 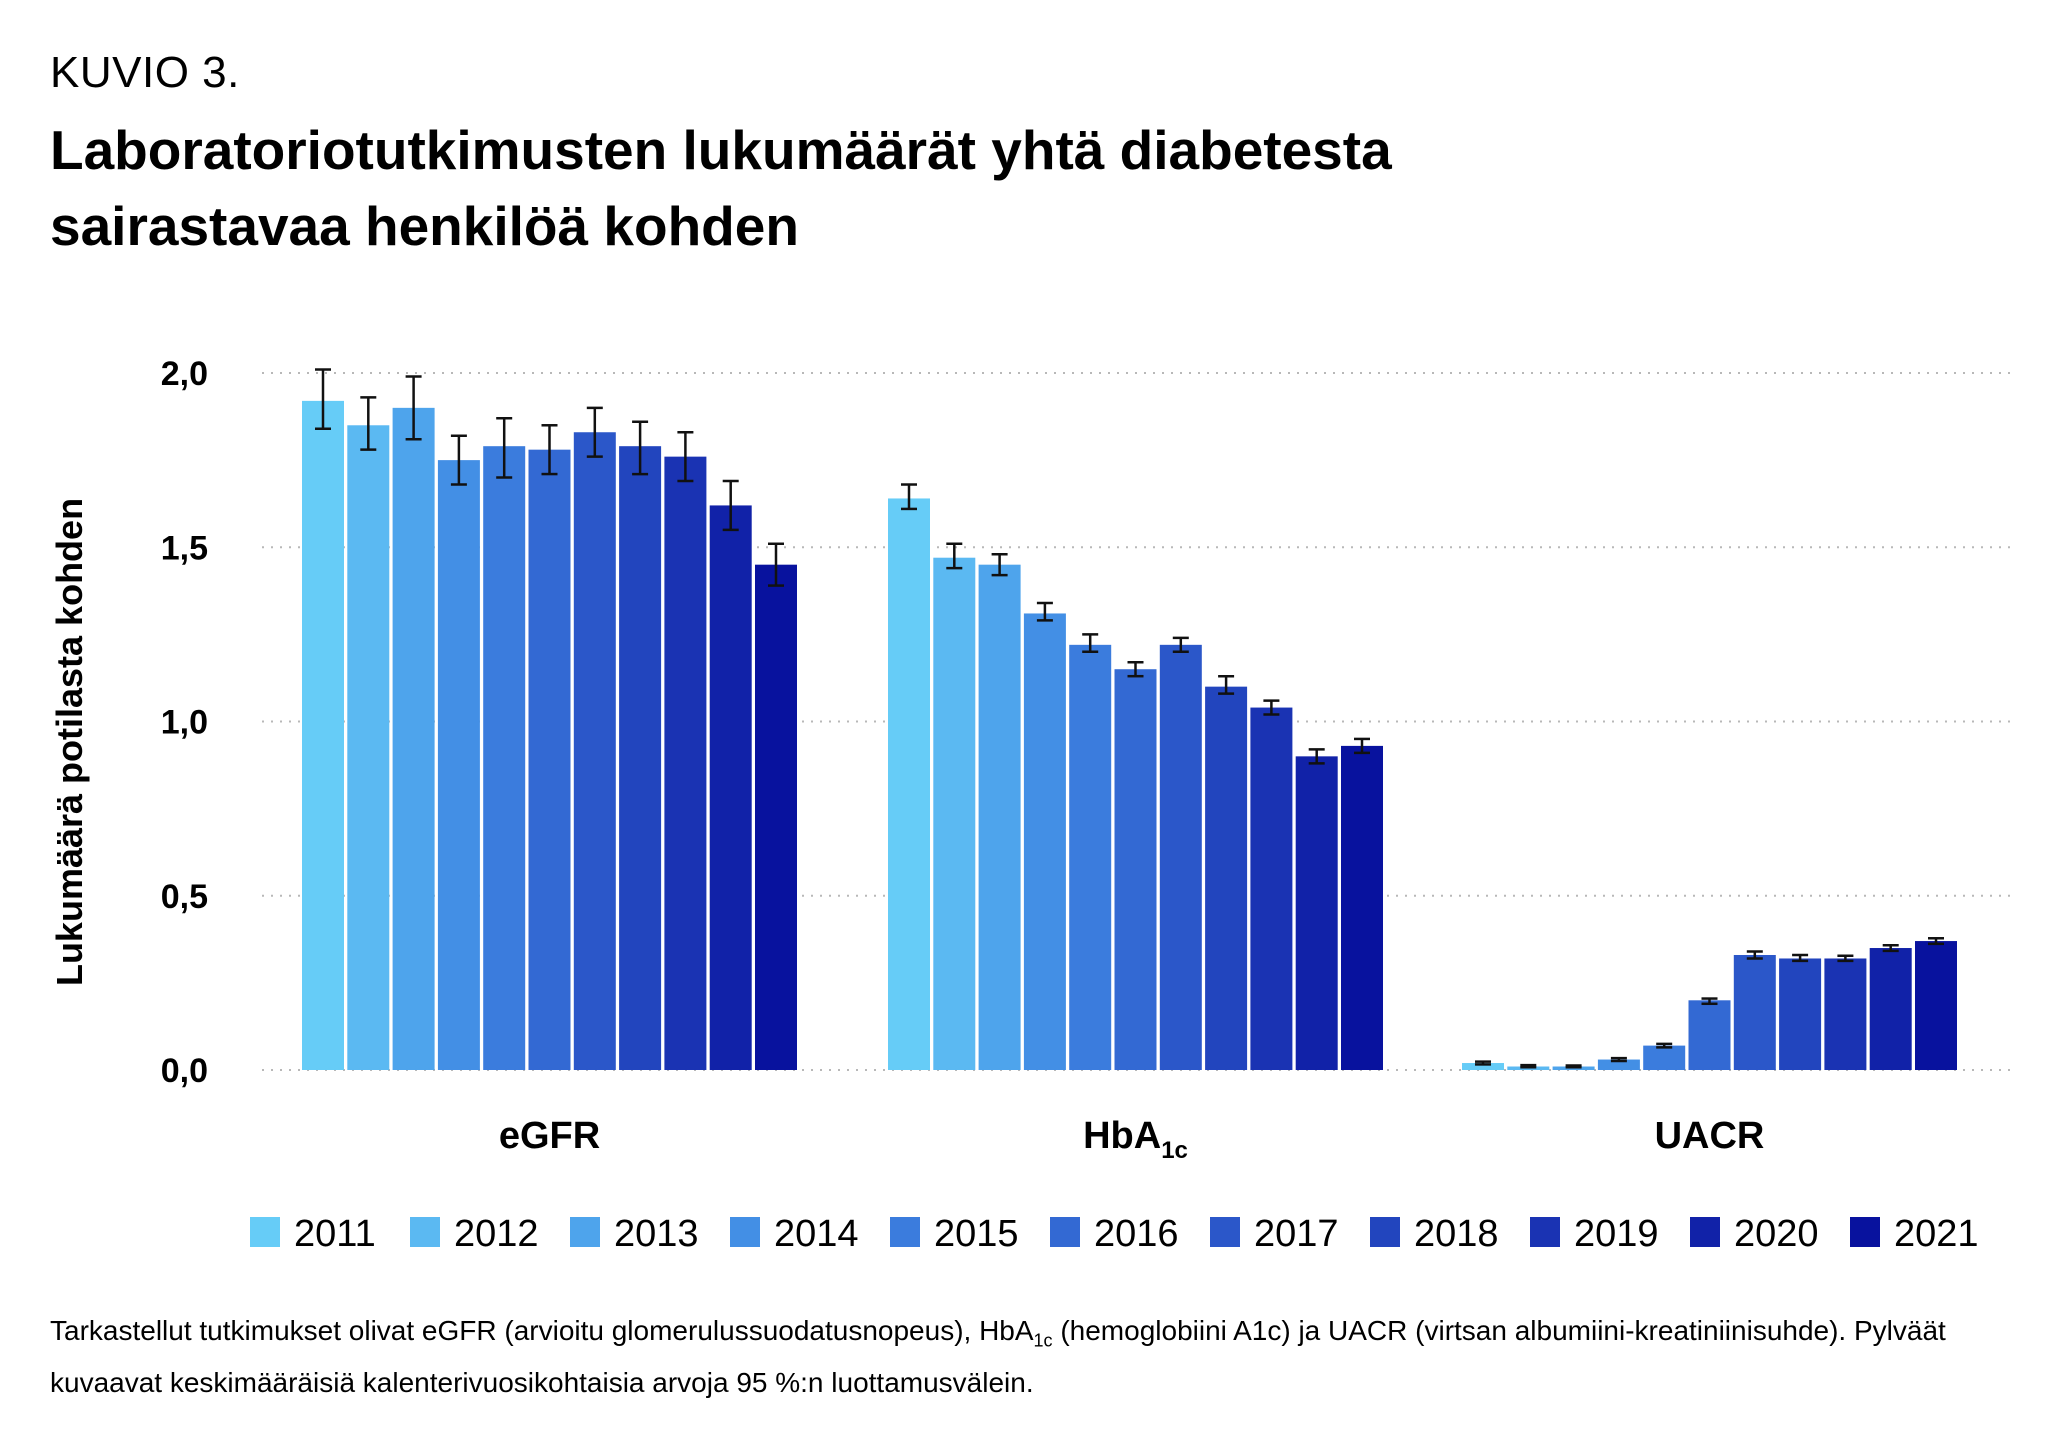 I want to click on legend-label: 2014, so click(x=816, y=1234).